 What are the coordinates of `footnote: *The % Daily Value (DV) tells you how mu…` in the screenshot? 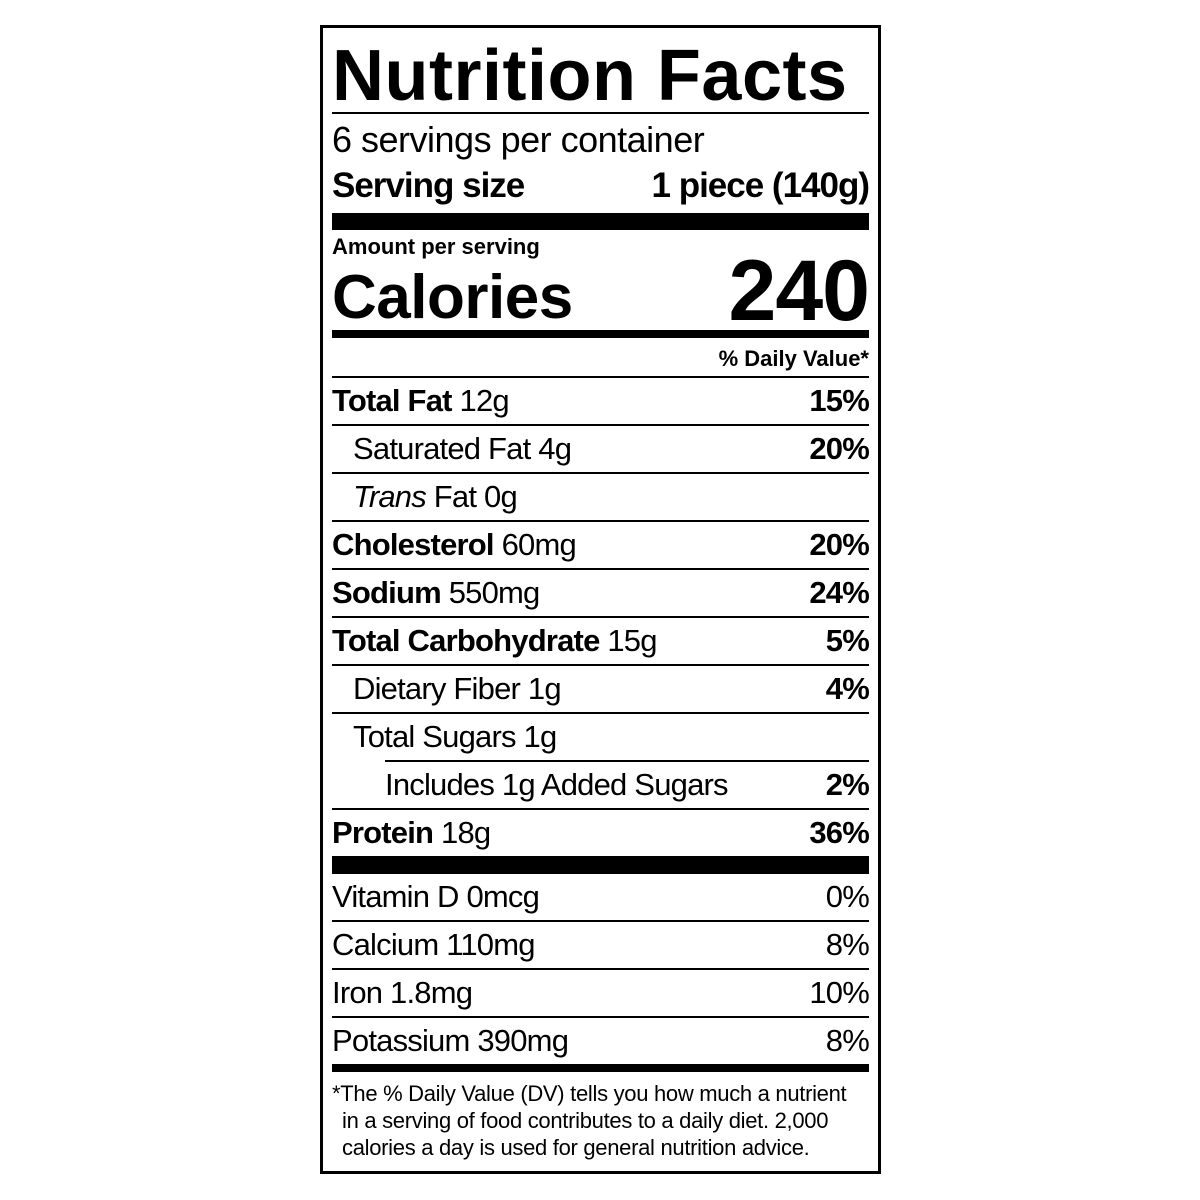 It's located at (600, 1120).